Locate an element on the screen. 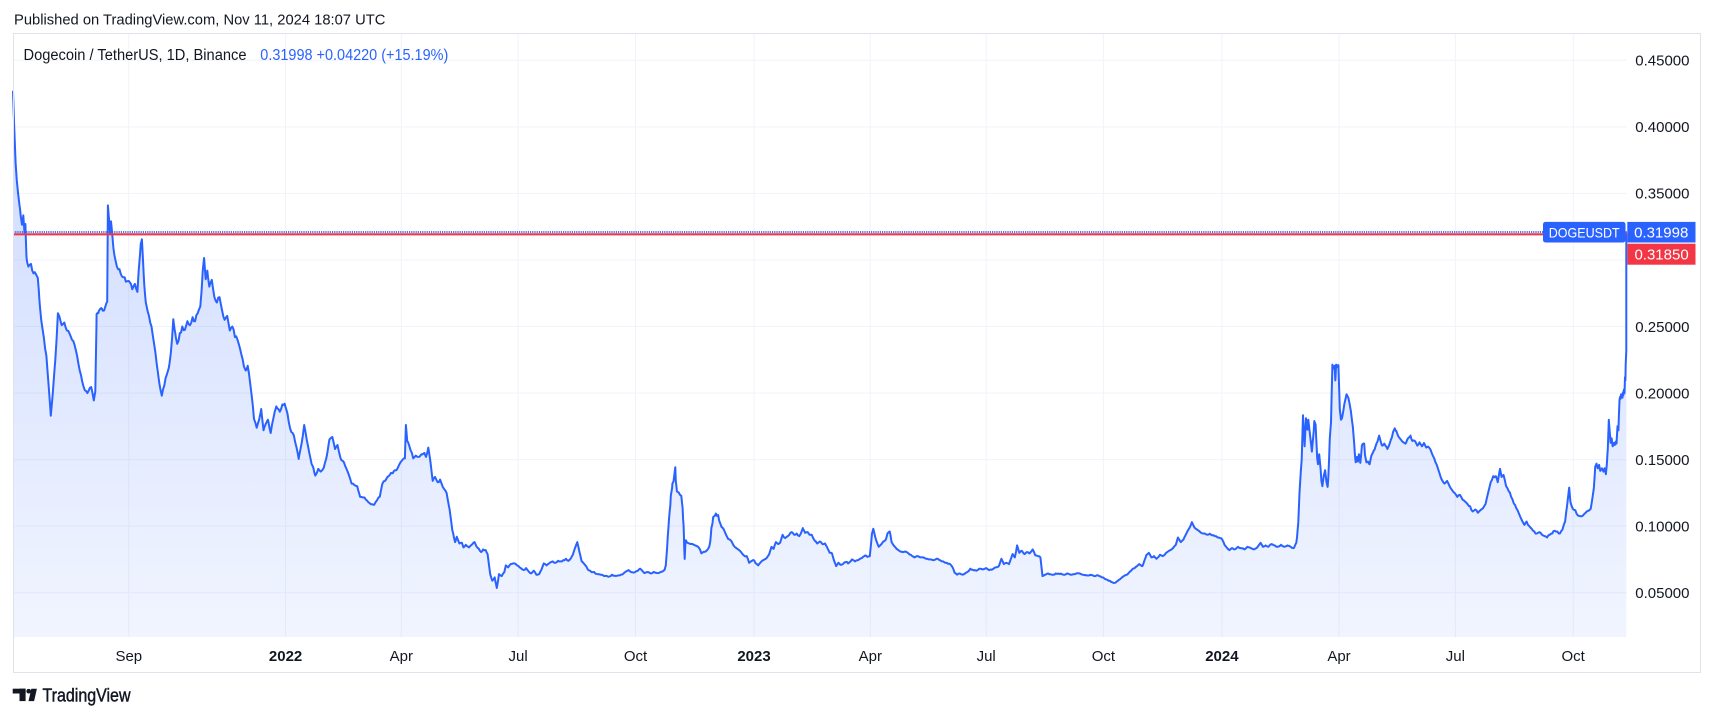 This screenshot has width=1714, height=717. svg-text: 0.10000 is located at coordinates (1662, 526).